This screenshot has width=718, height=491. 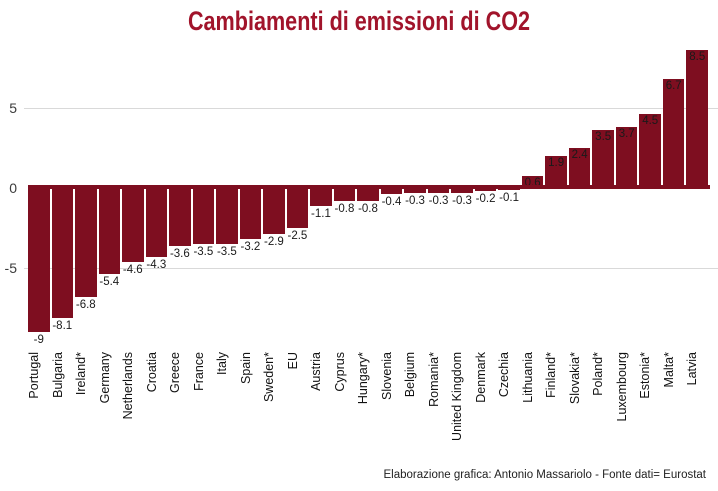 What do you see at coordinates (179, 402) in the screenshot?
I see `x-axis-label-cell: Greece` at bounding box center [179, 402].